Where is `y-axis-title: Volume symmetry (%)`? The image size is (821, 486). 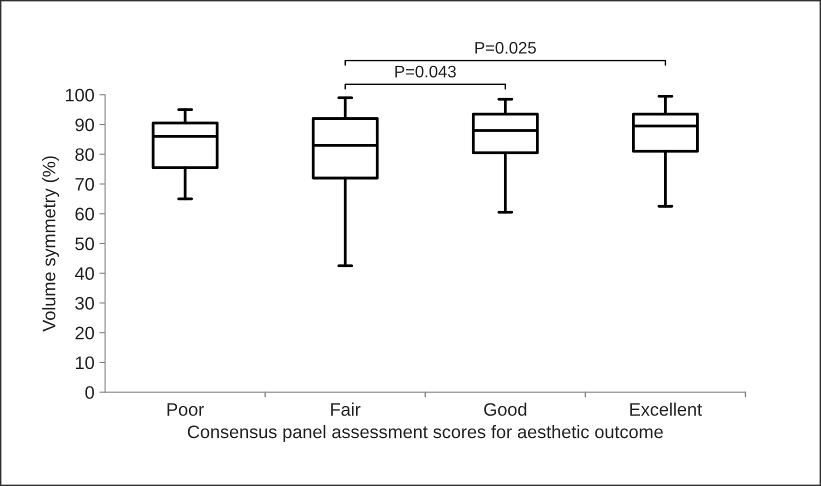
y-axis-title: Volume symmetry (%) is located at coordinates (50, 244).